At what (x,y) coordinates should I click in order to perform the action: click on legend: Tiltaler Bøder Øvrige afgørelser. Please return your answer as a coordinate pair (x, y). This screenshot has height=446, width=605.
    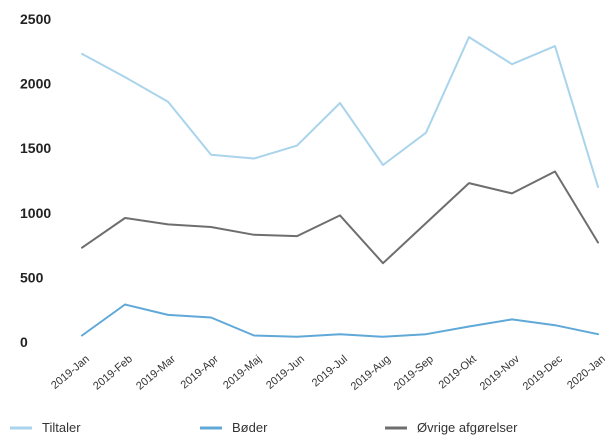
    Looking at the image, I should click on (264, 427).